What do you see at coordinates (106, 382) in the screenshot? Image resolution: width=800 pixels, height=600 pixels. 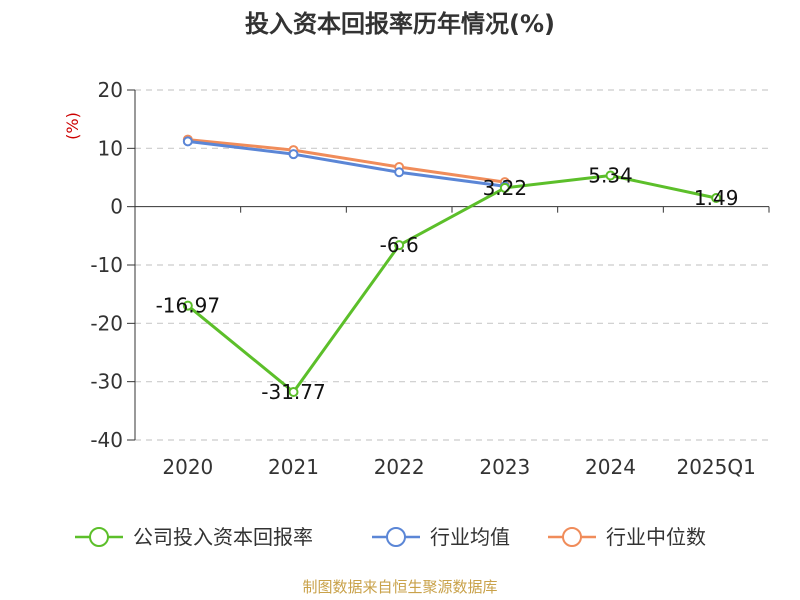 I see `y-tick-label: -30` at bounding box center [106, 382].